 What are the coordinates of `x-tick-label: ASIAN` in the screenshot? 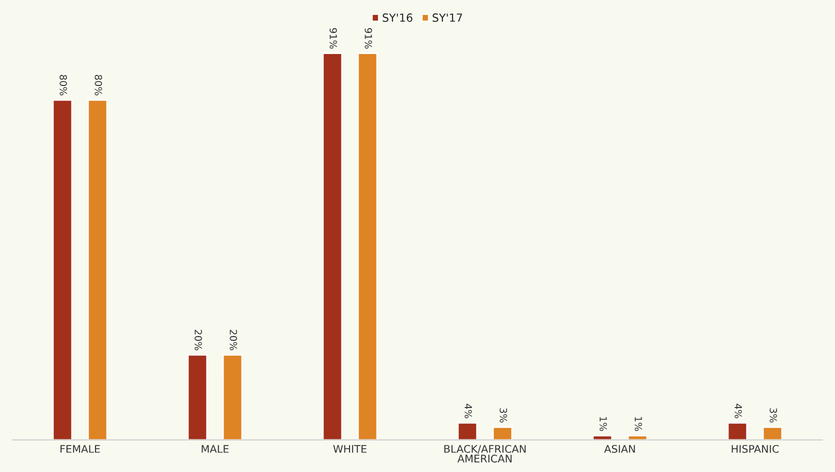 It's located at (619, 448).